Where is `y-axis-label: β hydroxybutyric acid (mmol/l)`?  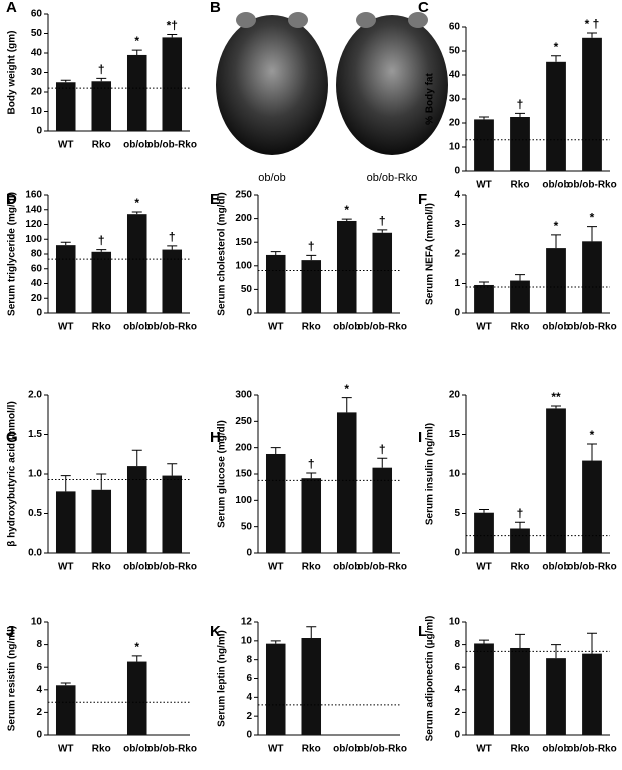 y-axis-label: β hydroxybutyric acid (mmol/l) is located at coordinates (12, 474).